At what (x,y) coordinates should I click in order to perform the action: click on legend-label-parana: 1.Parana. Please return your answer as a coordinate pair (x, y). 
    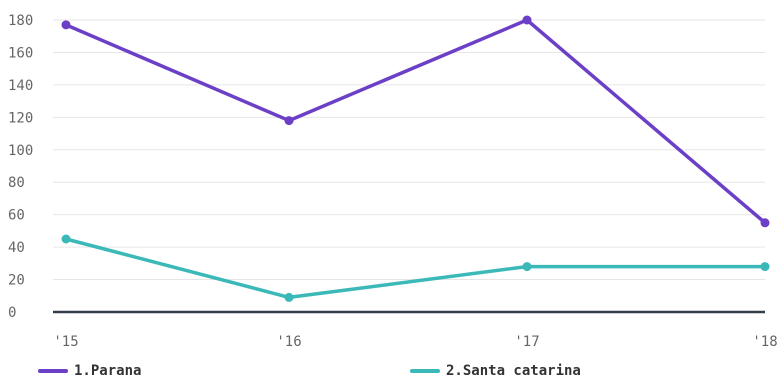
    Looking at the image, I should click on (108, 371).